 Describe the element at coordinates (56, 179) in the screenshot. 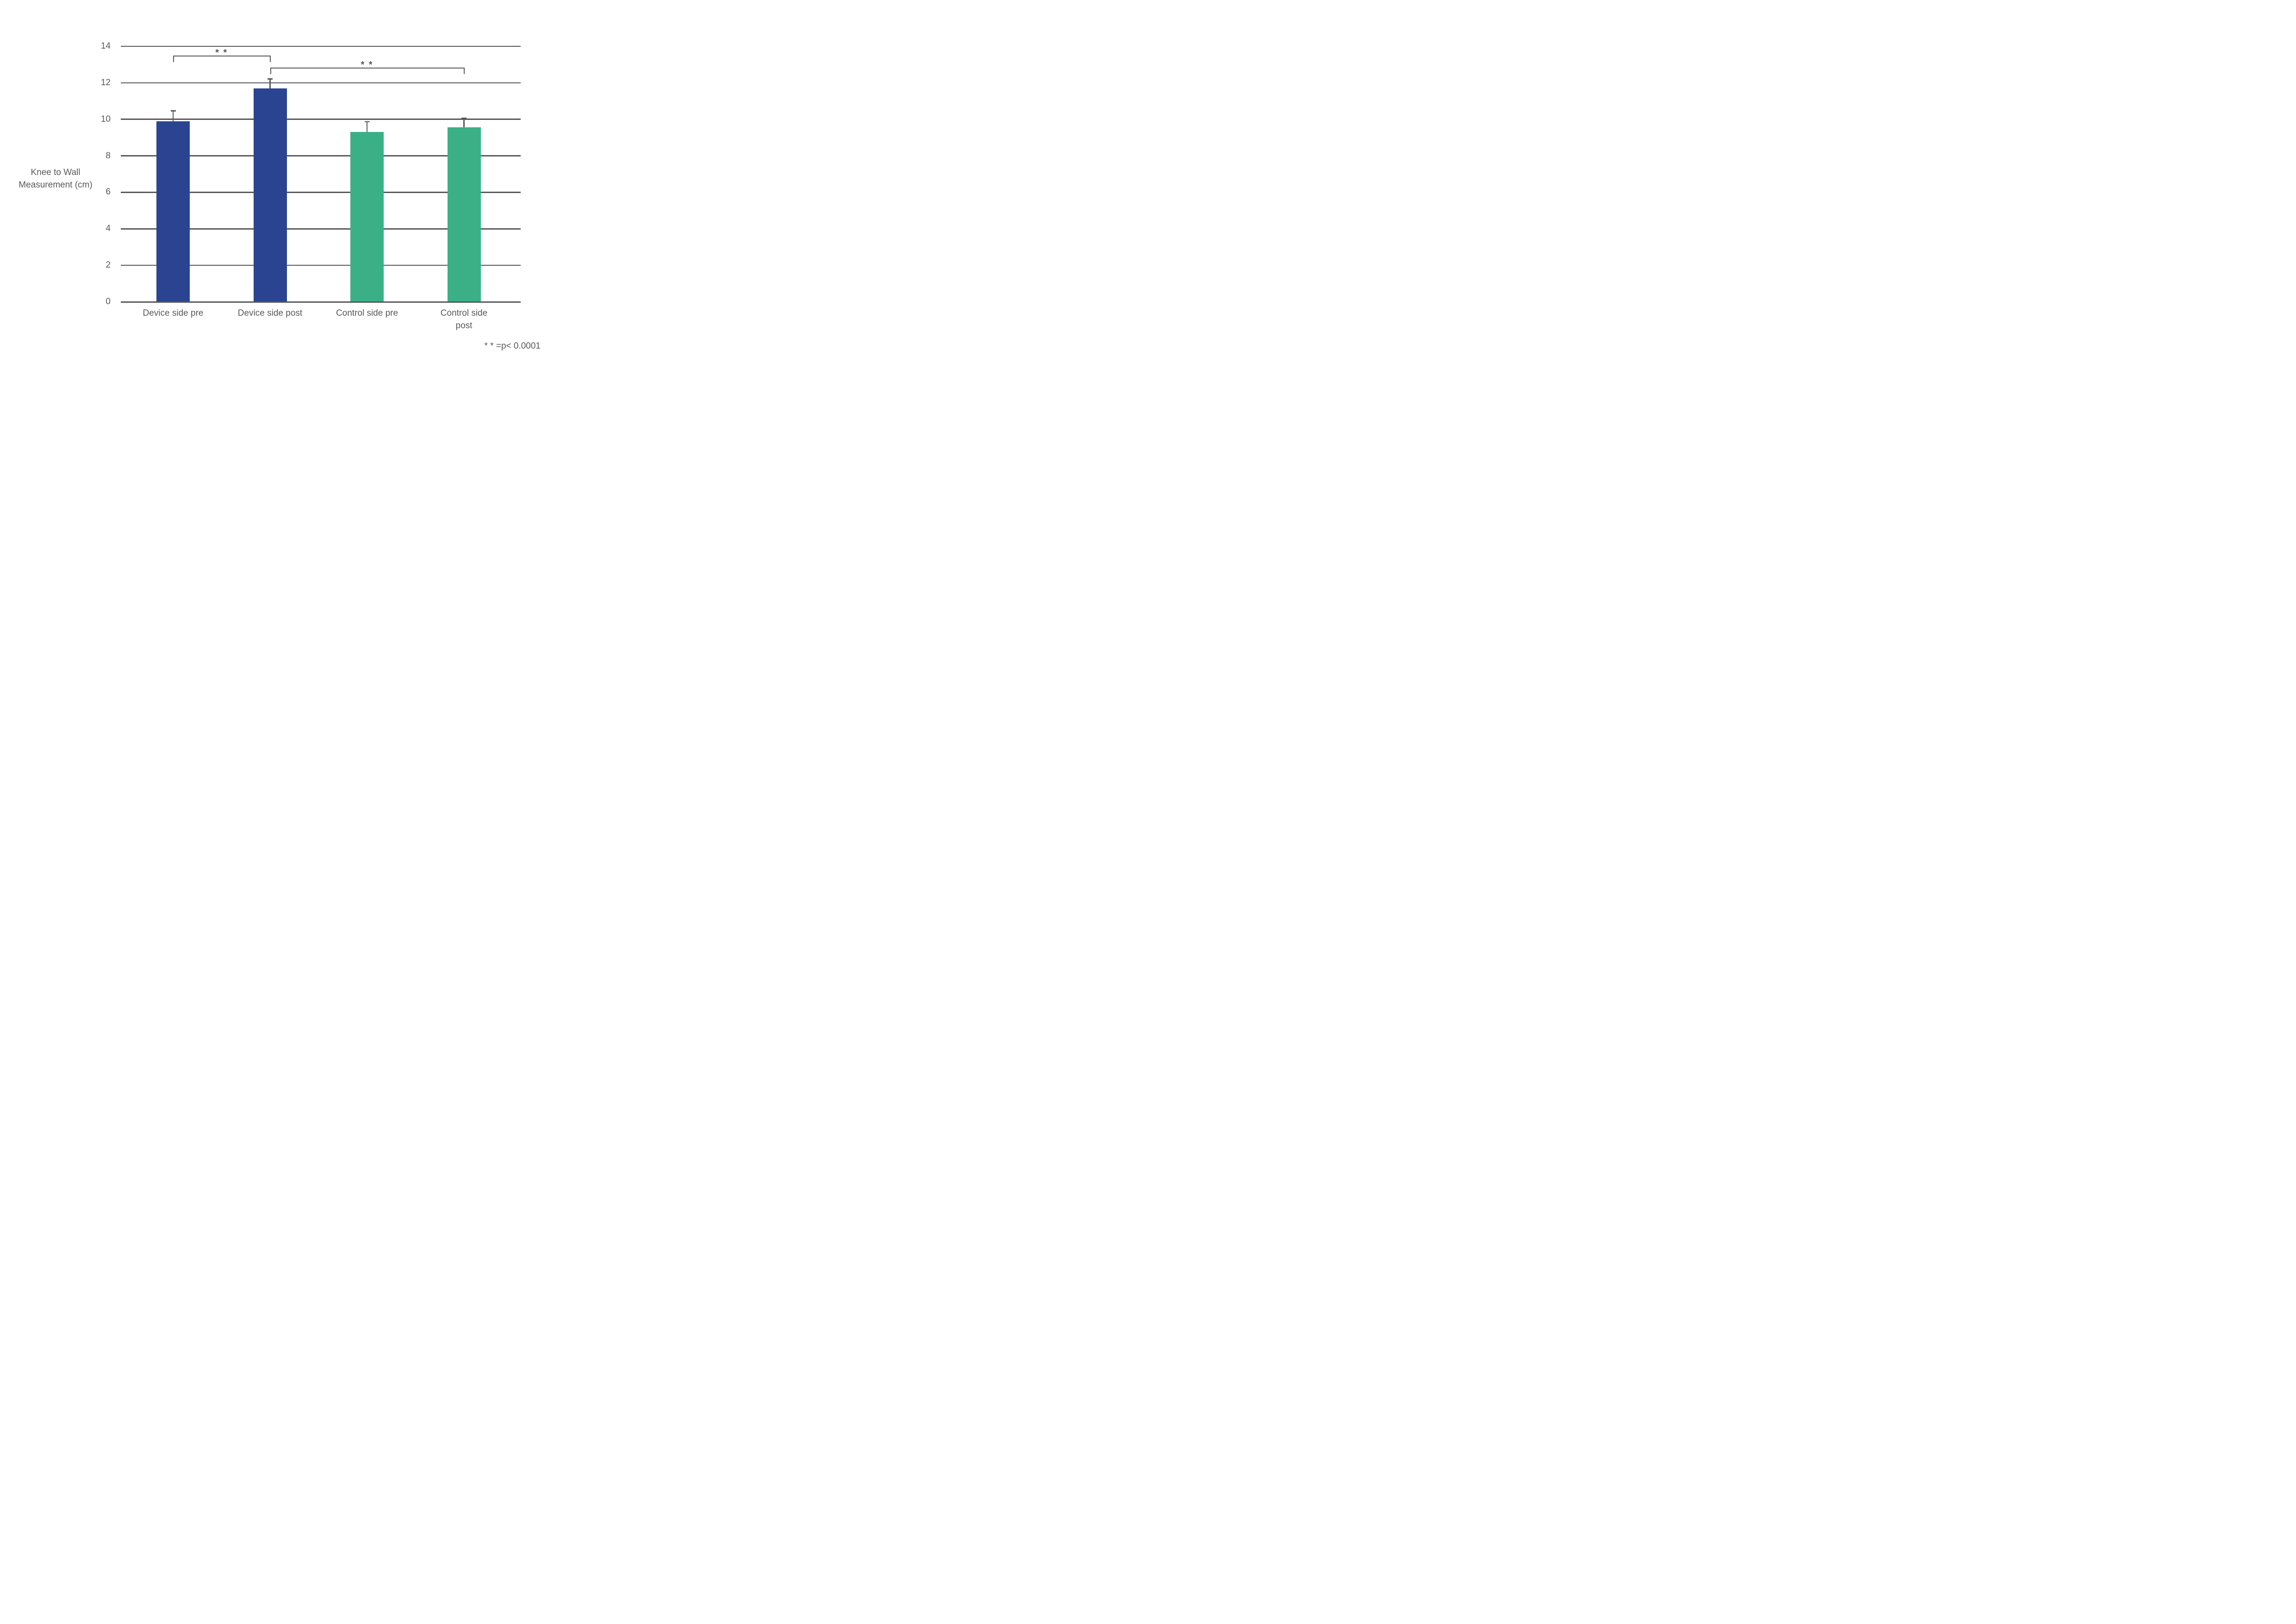

I see `y-axis-title: Knee to Wall Measurement (cm)` at that location.